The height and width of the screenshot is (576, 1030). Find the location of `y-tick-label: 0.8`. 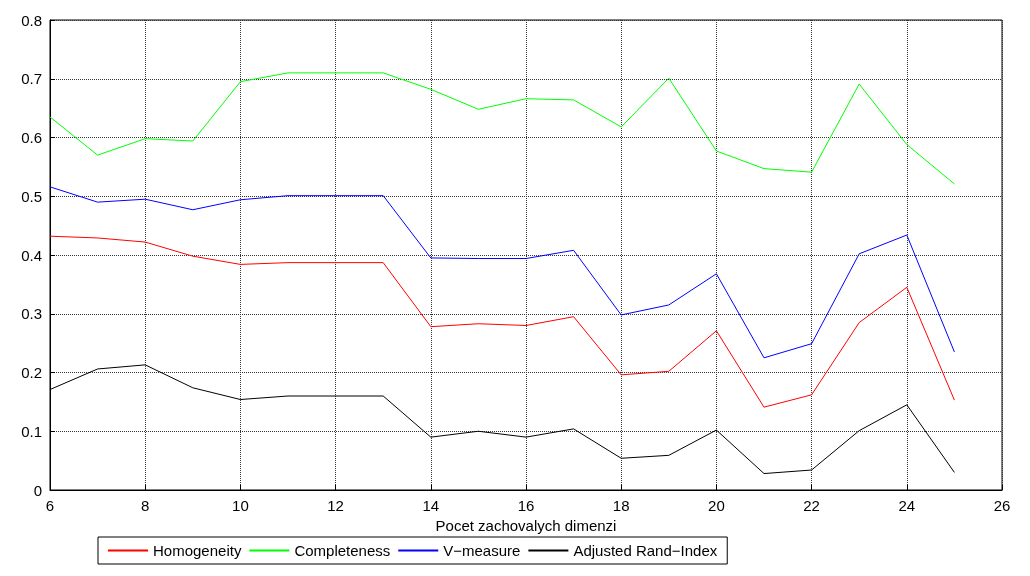

y-tick-label: 0.8 is located at coordinates (31, 20).